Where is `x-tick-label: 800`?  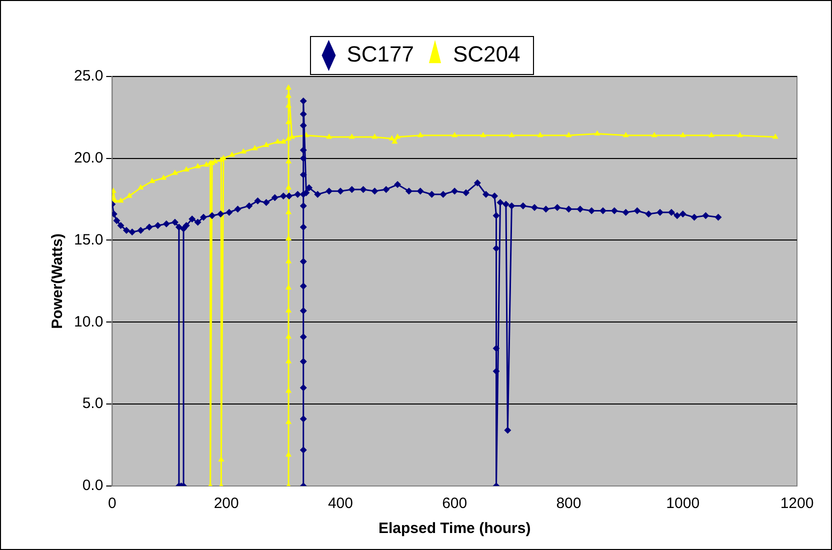
x-tick-label: 800 is located at coordinates (569, 503).